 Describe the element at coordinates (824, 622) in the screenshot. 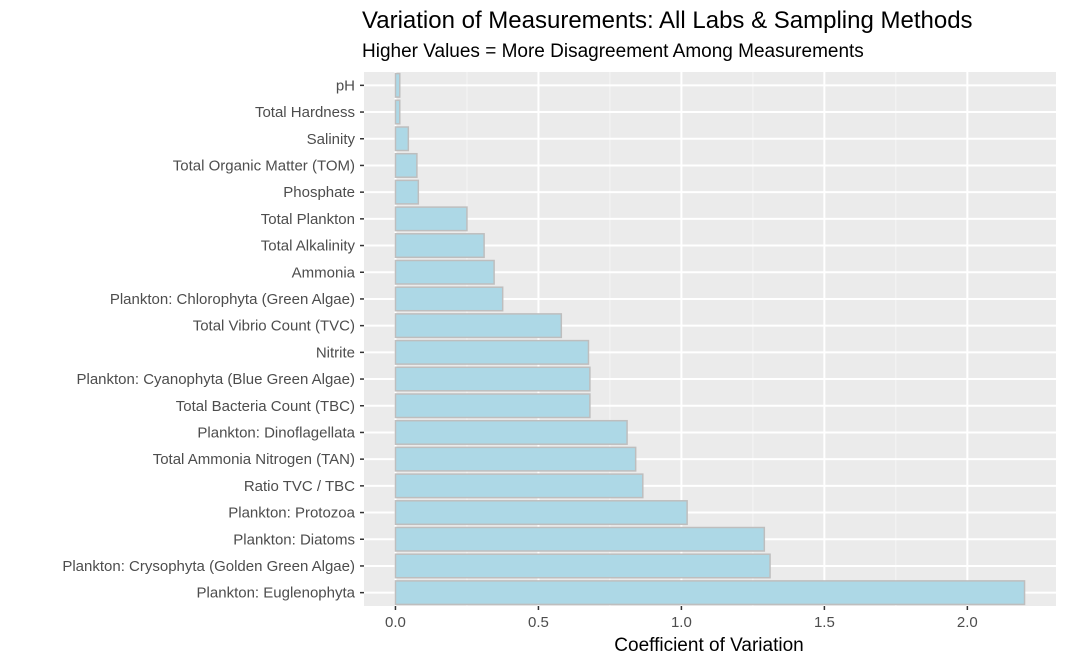

I see `x-tick-label: 1.5` at that location.